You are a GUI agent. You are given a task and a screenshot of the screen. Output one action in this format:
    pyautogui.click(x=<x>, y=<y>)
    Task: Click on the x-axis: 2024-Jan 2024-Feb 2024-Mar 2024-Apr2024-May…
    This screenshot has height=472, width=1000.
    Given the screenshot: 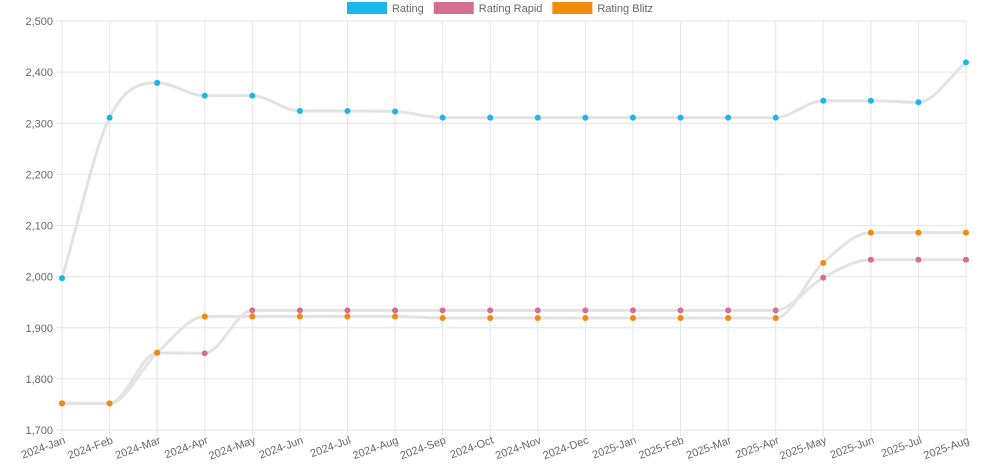 What is the action you would take?
    pyautogui.click(x=495, y=448)
    